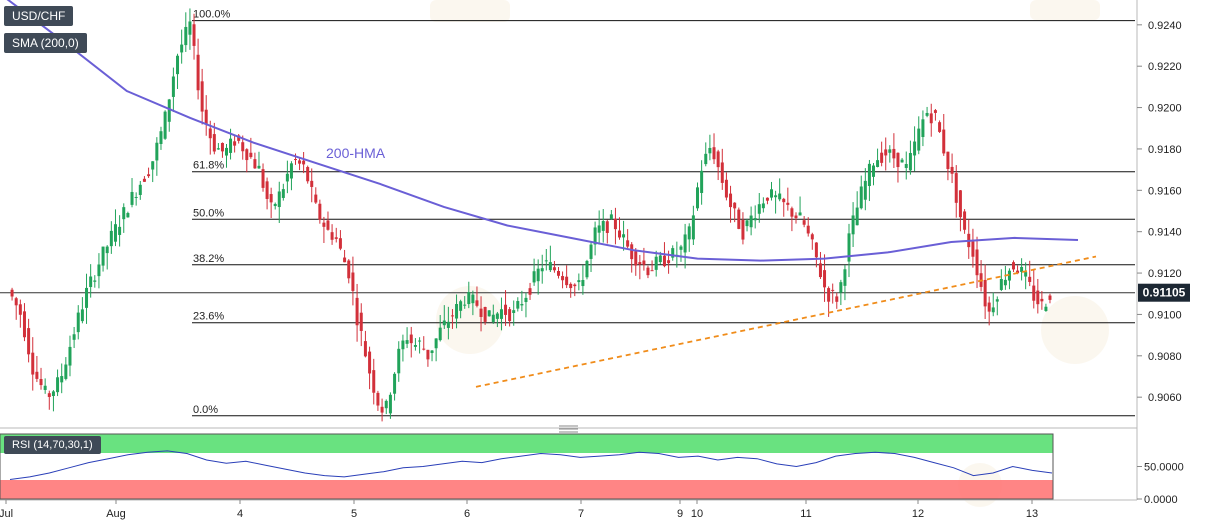  I want to click on price-tick-label: 0.9200, so click(1165, 109).